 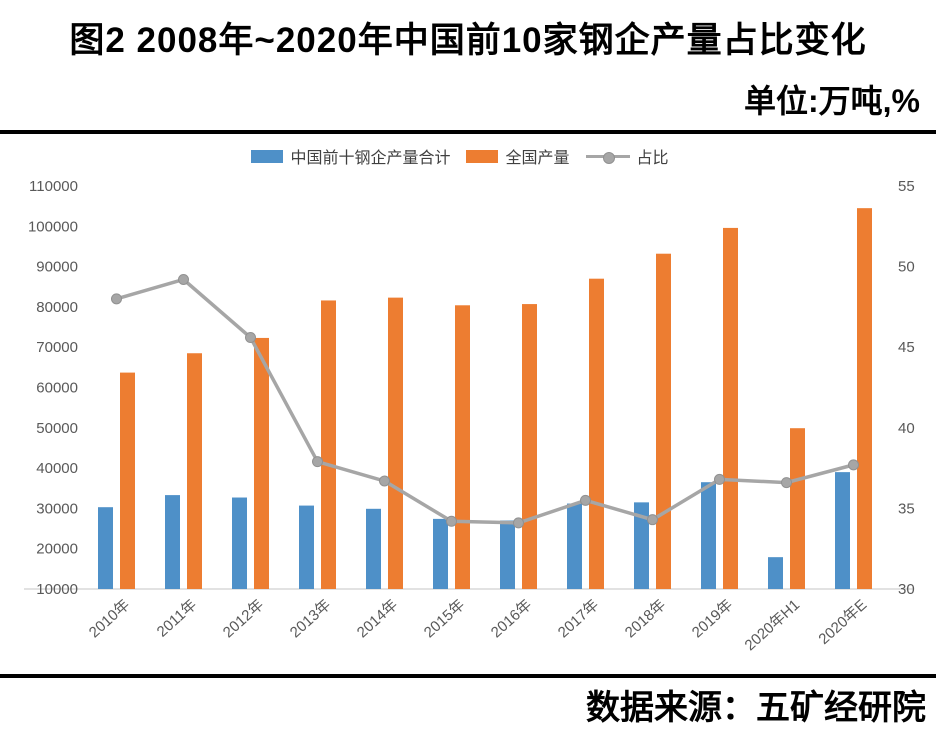 What do you see at coordinates (663, 421) in the screenshot?
I see `bar-national-2018年` at bounding box center [663, 421].